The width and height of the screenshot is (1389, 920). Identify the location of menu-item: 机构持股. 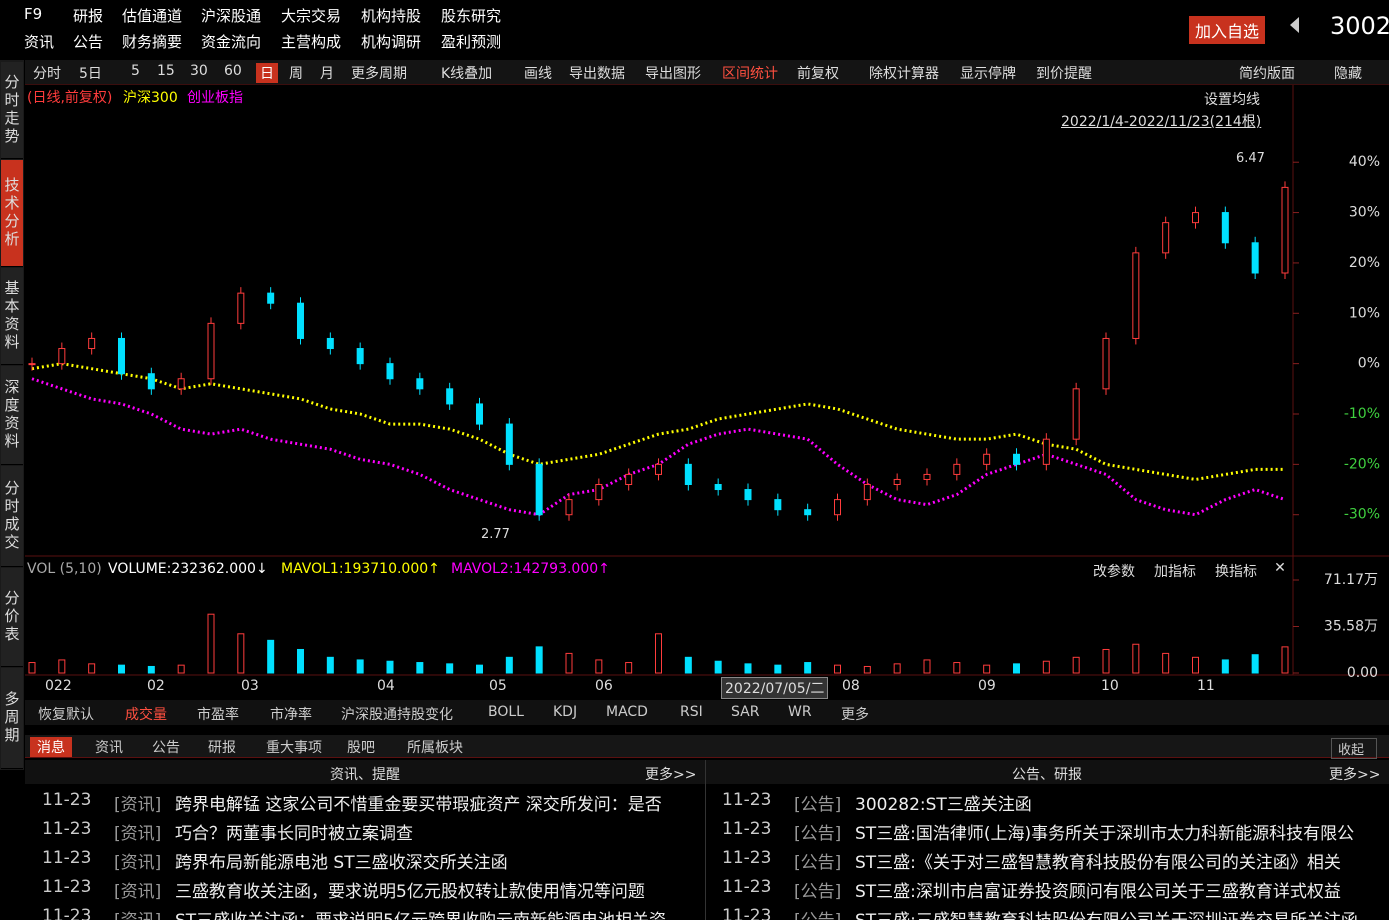
(391, 16).